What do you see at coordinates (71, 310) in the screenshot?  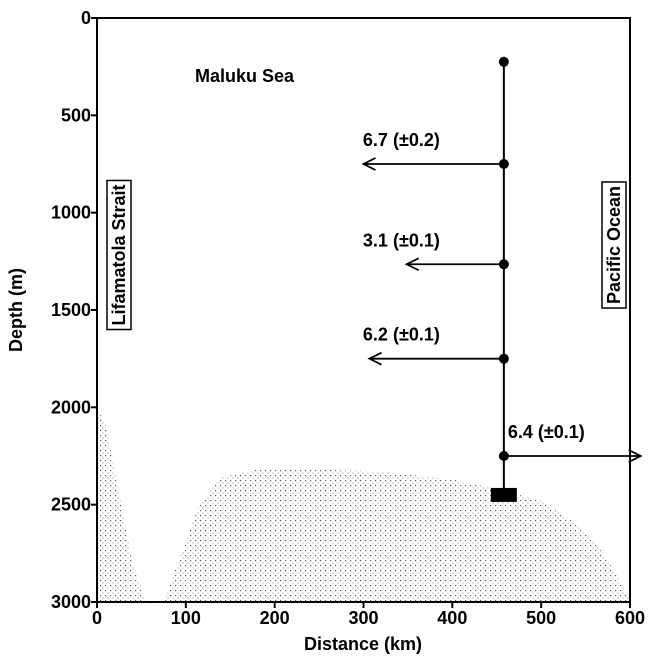 I see `y-tick-label: 1500` at bounding box center [71, 310].